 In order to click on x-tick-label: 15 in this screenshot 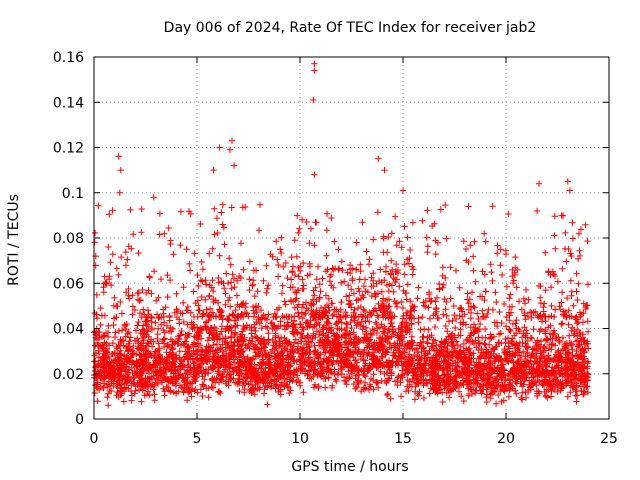, I will do `click(403, 439)`.